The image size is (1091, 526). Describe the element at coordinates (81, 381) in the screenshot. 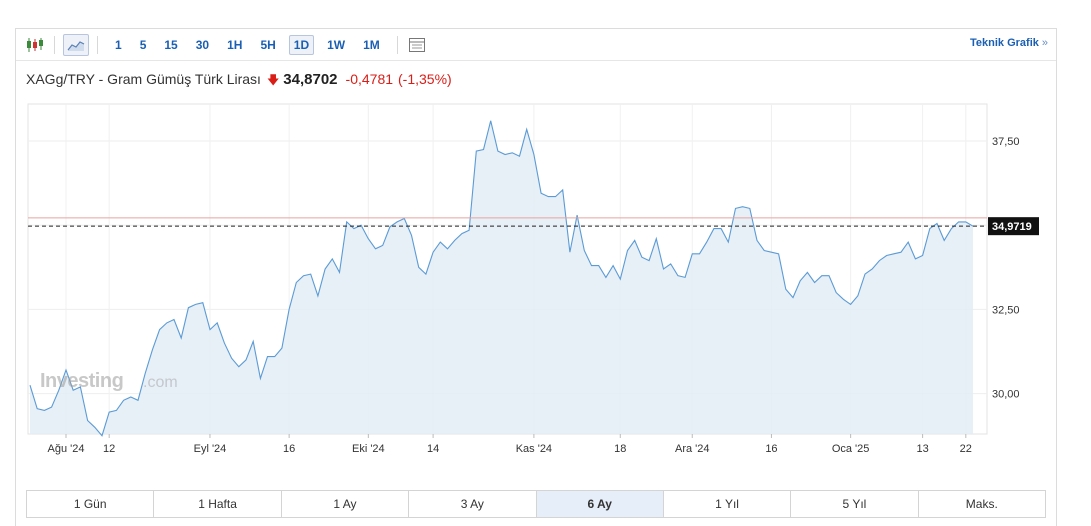

I see `investing-watermark: Investing` at that location.